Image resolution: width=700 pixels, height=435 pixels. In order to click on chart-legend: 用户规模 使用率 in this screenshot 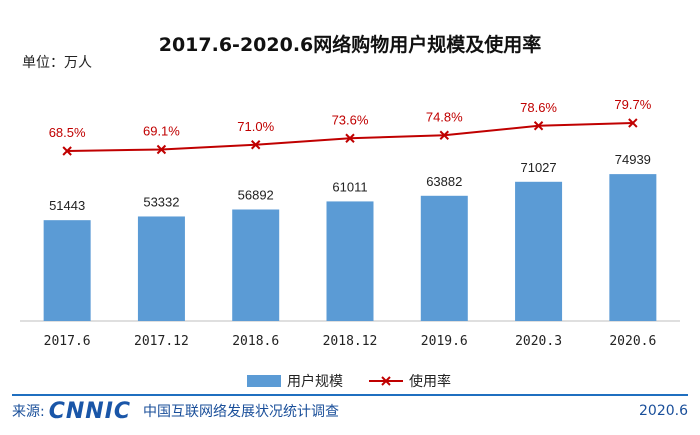, I will do `click(362, 381)`.